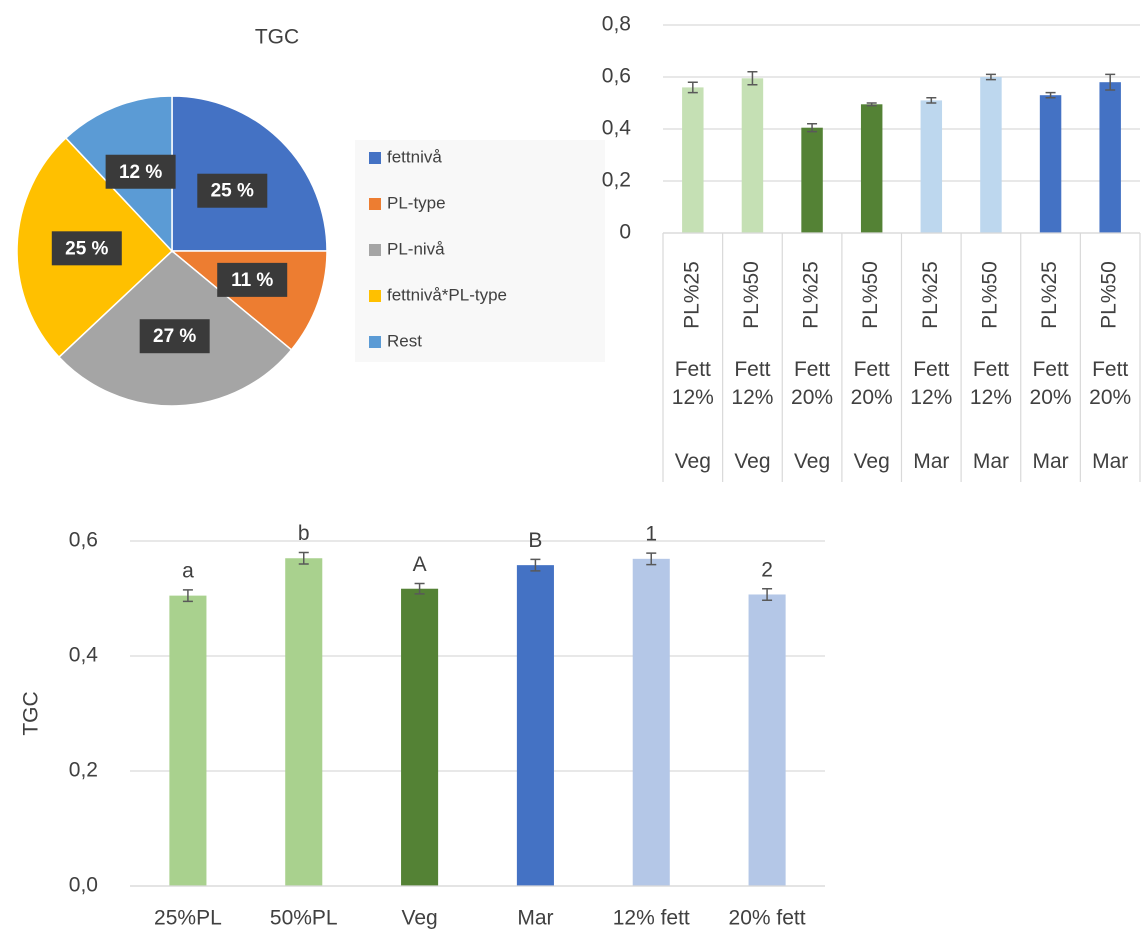 The height and width of the screenshot is (937, 1145). I want to click on data-label: 12 %, so click(140, 172).